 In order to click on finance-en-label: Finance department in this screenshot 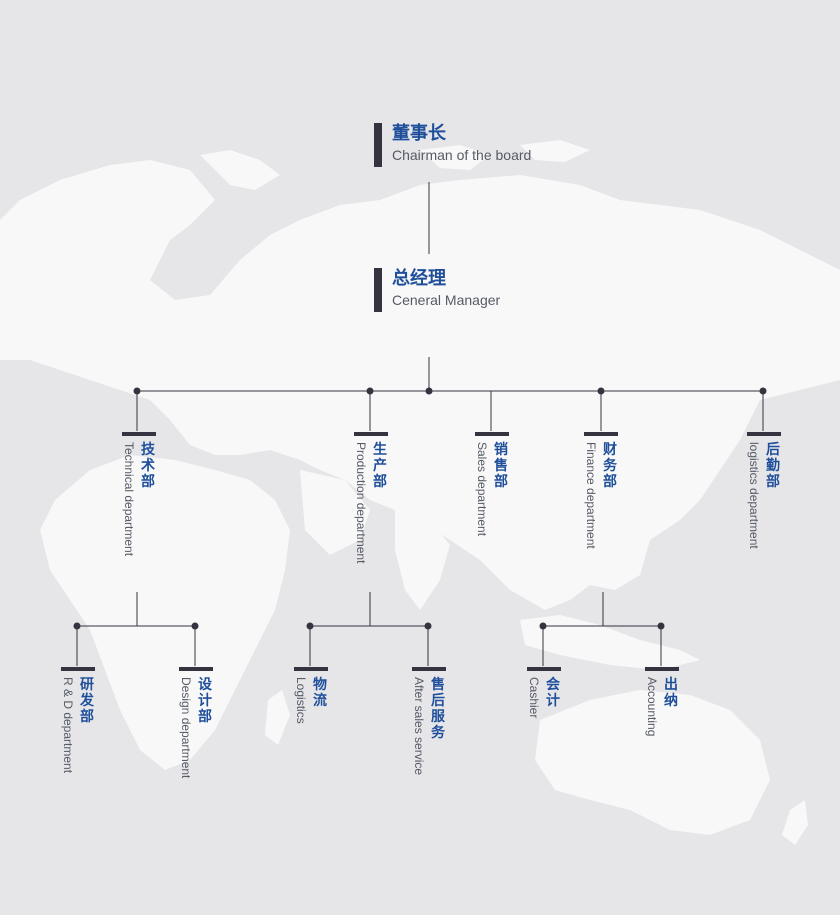, I will do `click(591, 495)`.